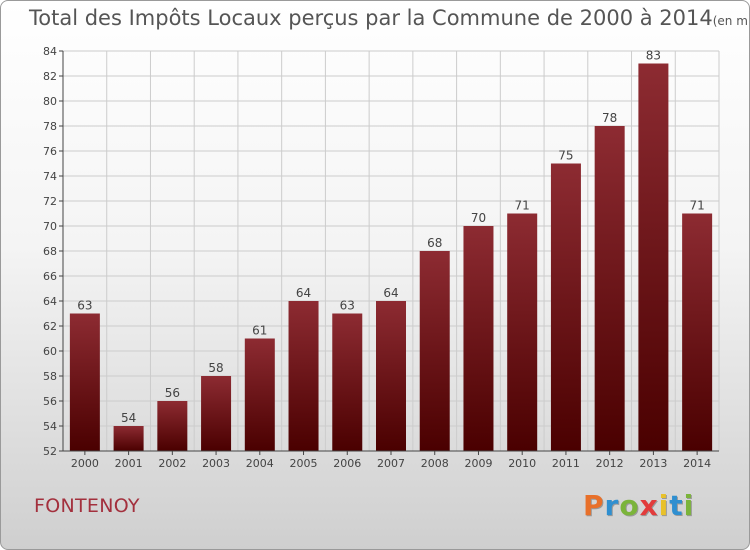  Describe the element at coordinates (50, 226) in the screenshot. I see `y-tick-label: 70` at that location.